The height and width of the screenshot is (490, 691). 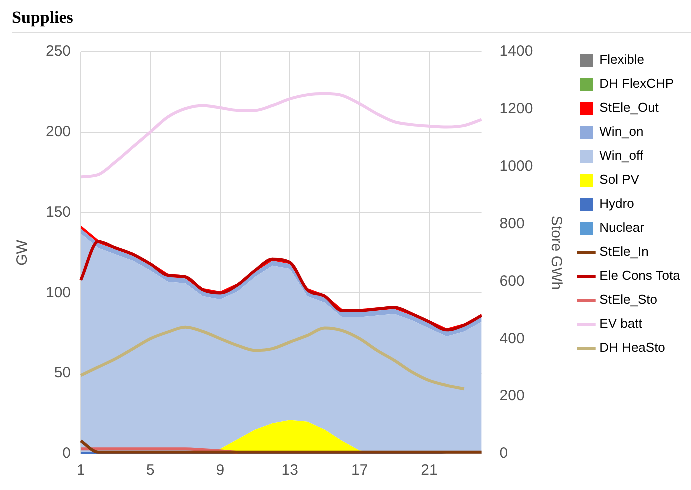 What do you see at coordinates (150, 471) in the screenshot?
I see `x-tick-label: 5` at bounding box center [150, 471].